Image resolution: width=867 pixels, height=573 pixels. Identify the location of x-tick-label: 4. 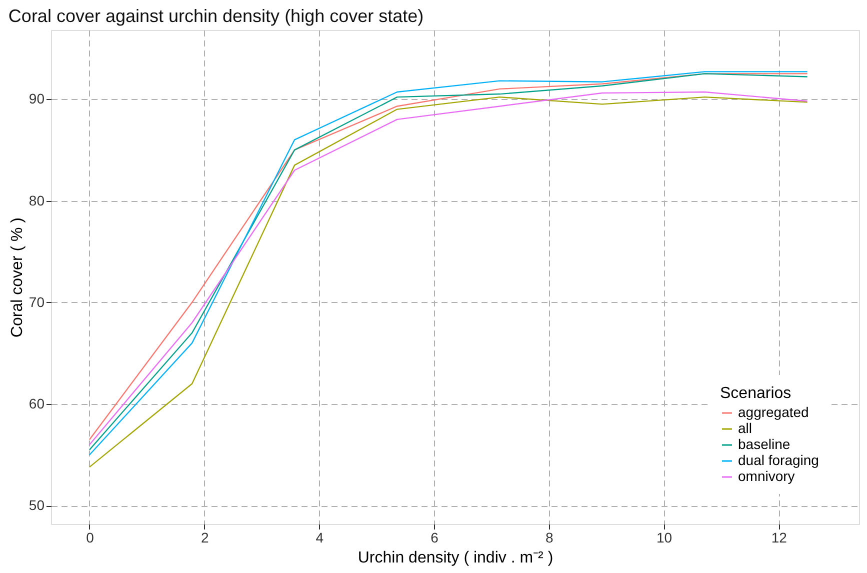
(320, 538).